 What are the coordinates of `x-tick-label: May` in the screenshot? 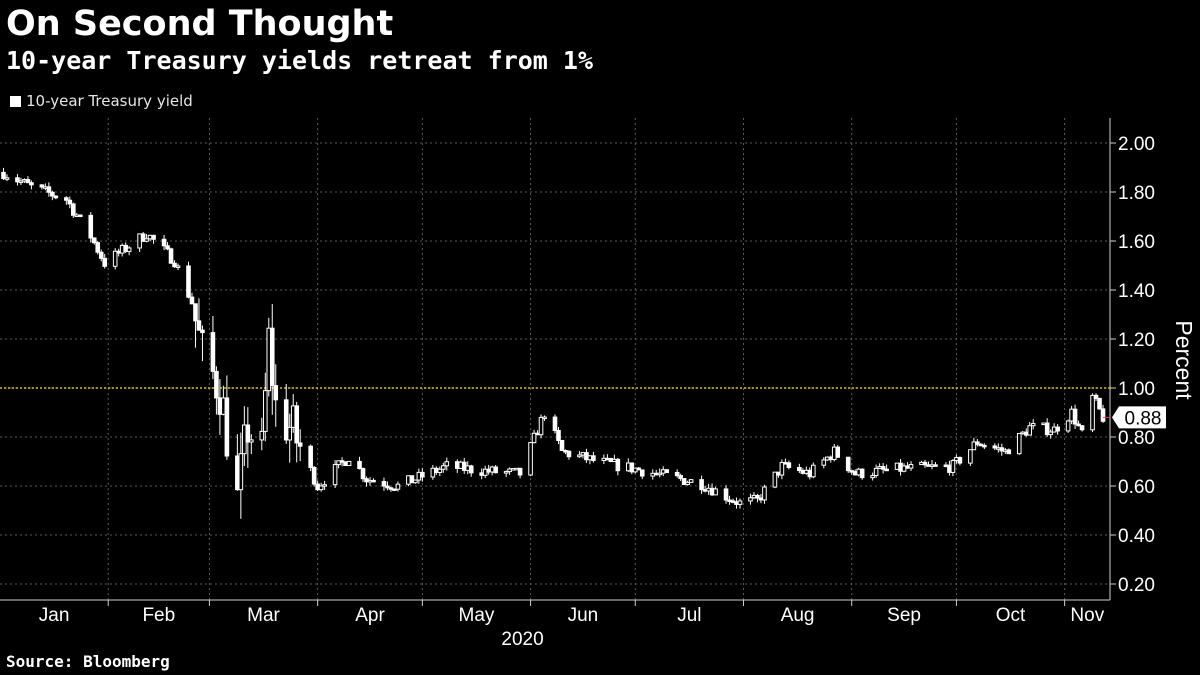 It's located at (477, 615).